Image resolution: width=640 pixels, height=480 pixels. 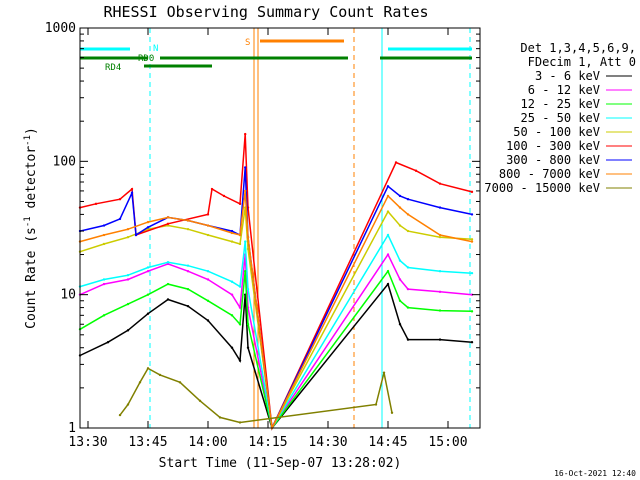 I want to click on footer-timestamp: 16-Oct-2021 12:40, so click(x=595, y=473).